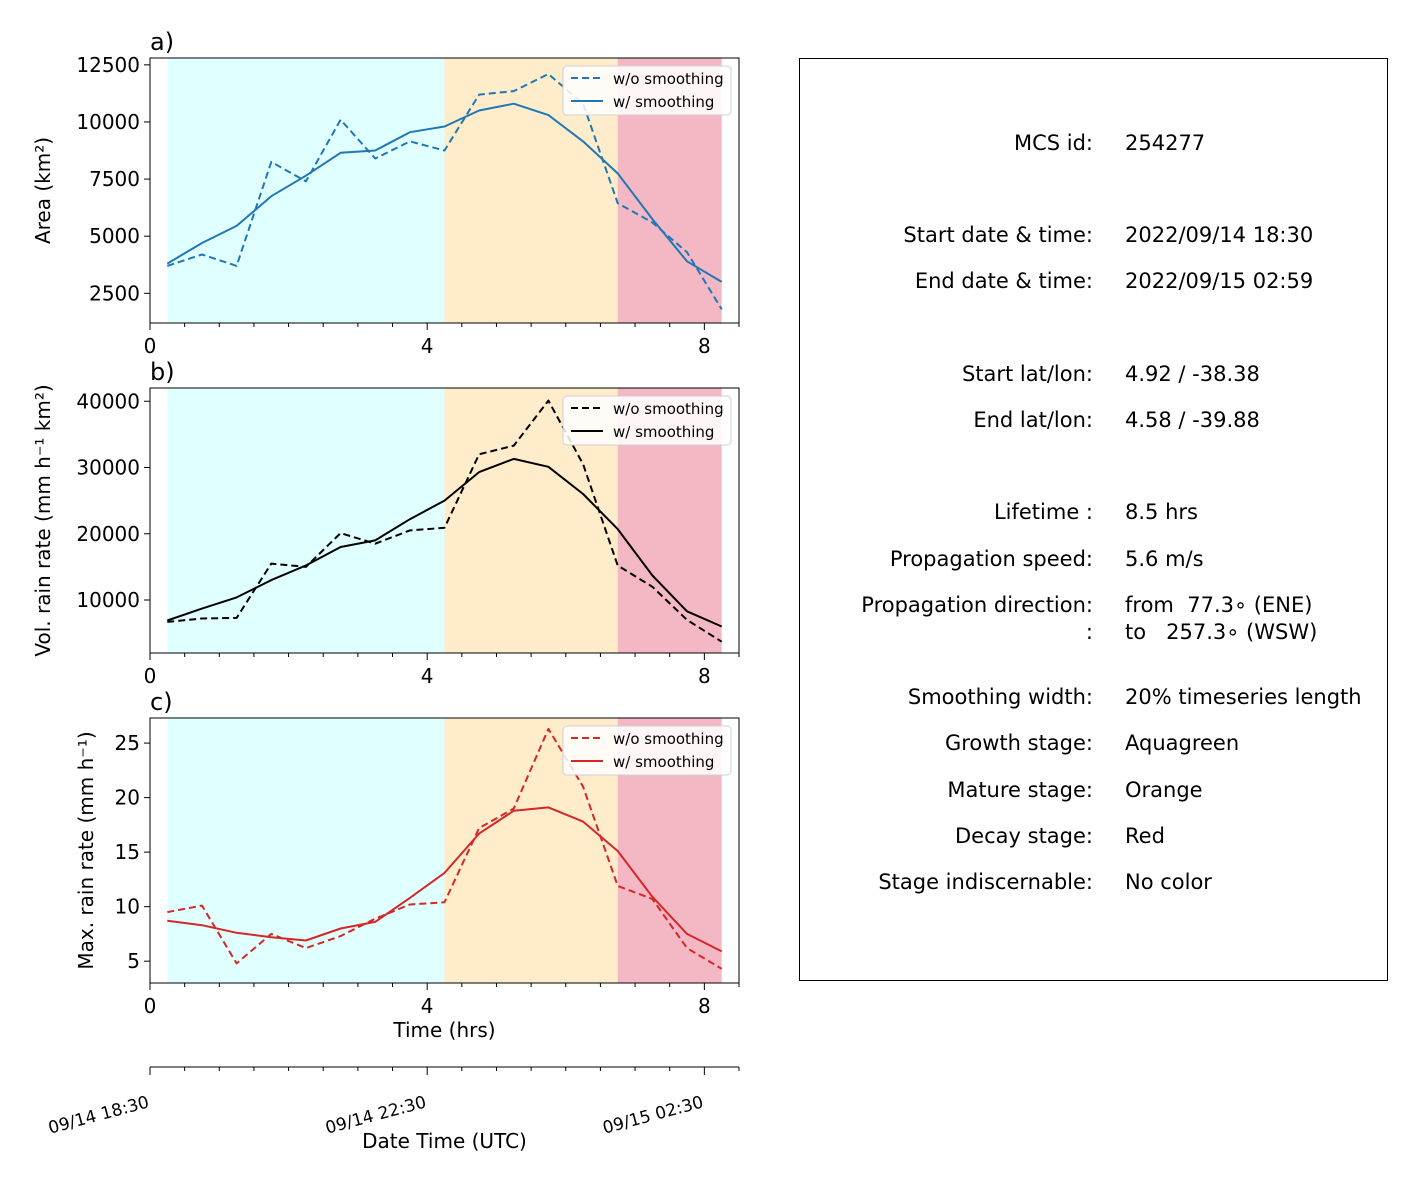 The width and height of the screenshot is (1419, 1181). I want to click on panel-label-c: c), so click(161, 702).